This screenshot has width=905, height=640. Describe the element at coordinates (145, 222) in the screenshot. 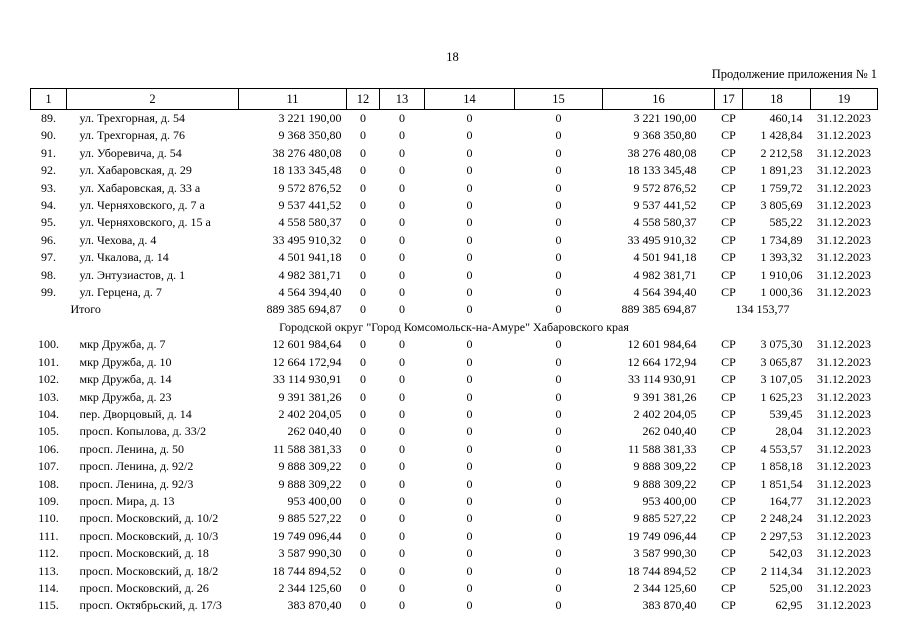

I see `cell-address: ул. Черняховского, д. 15 а` at that location.